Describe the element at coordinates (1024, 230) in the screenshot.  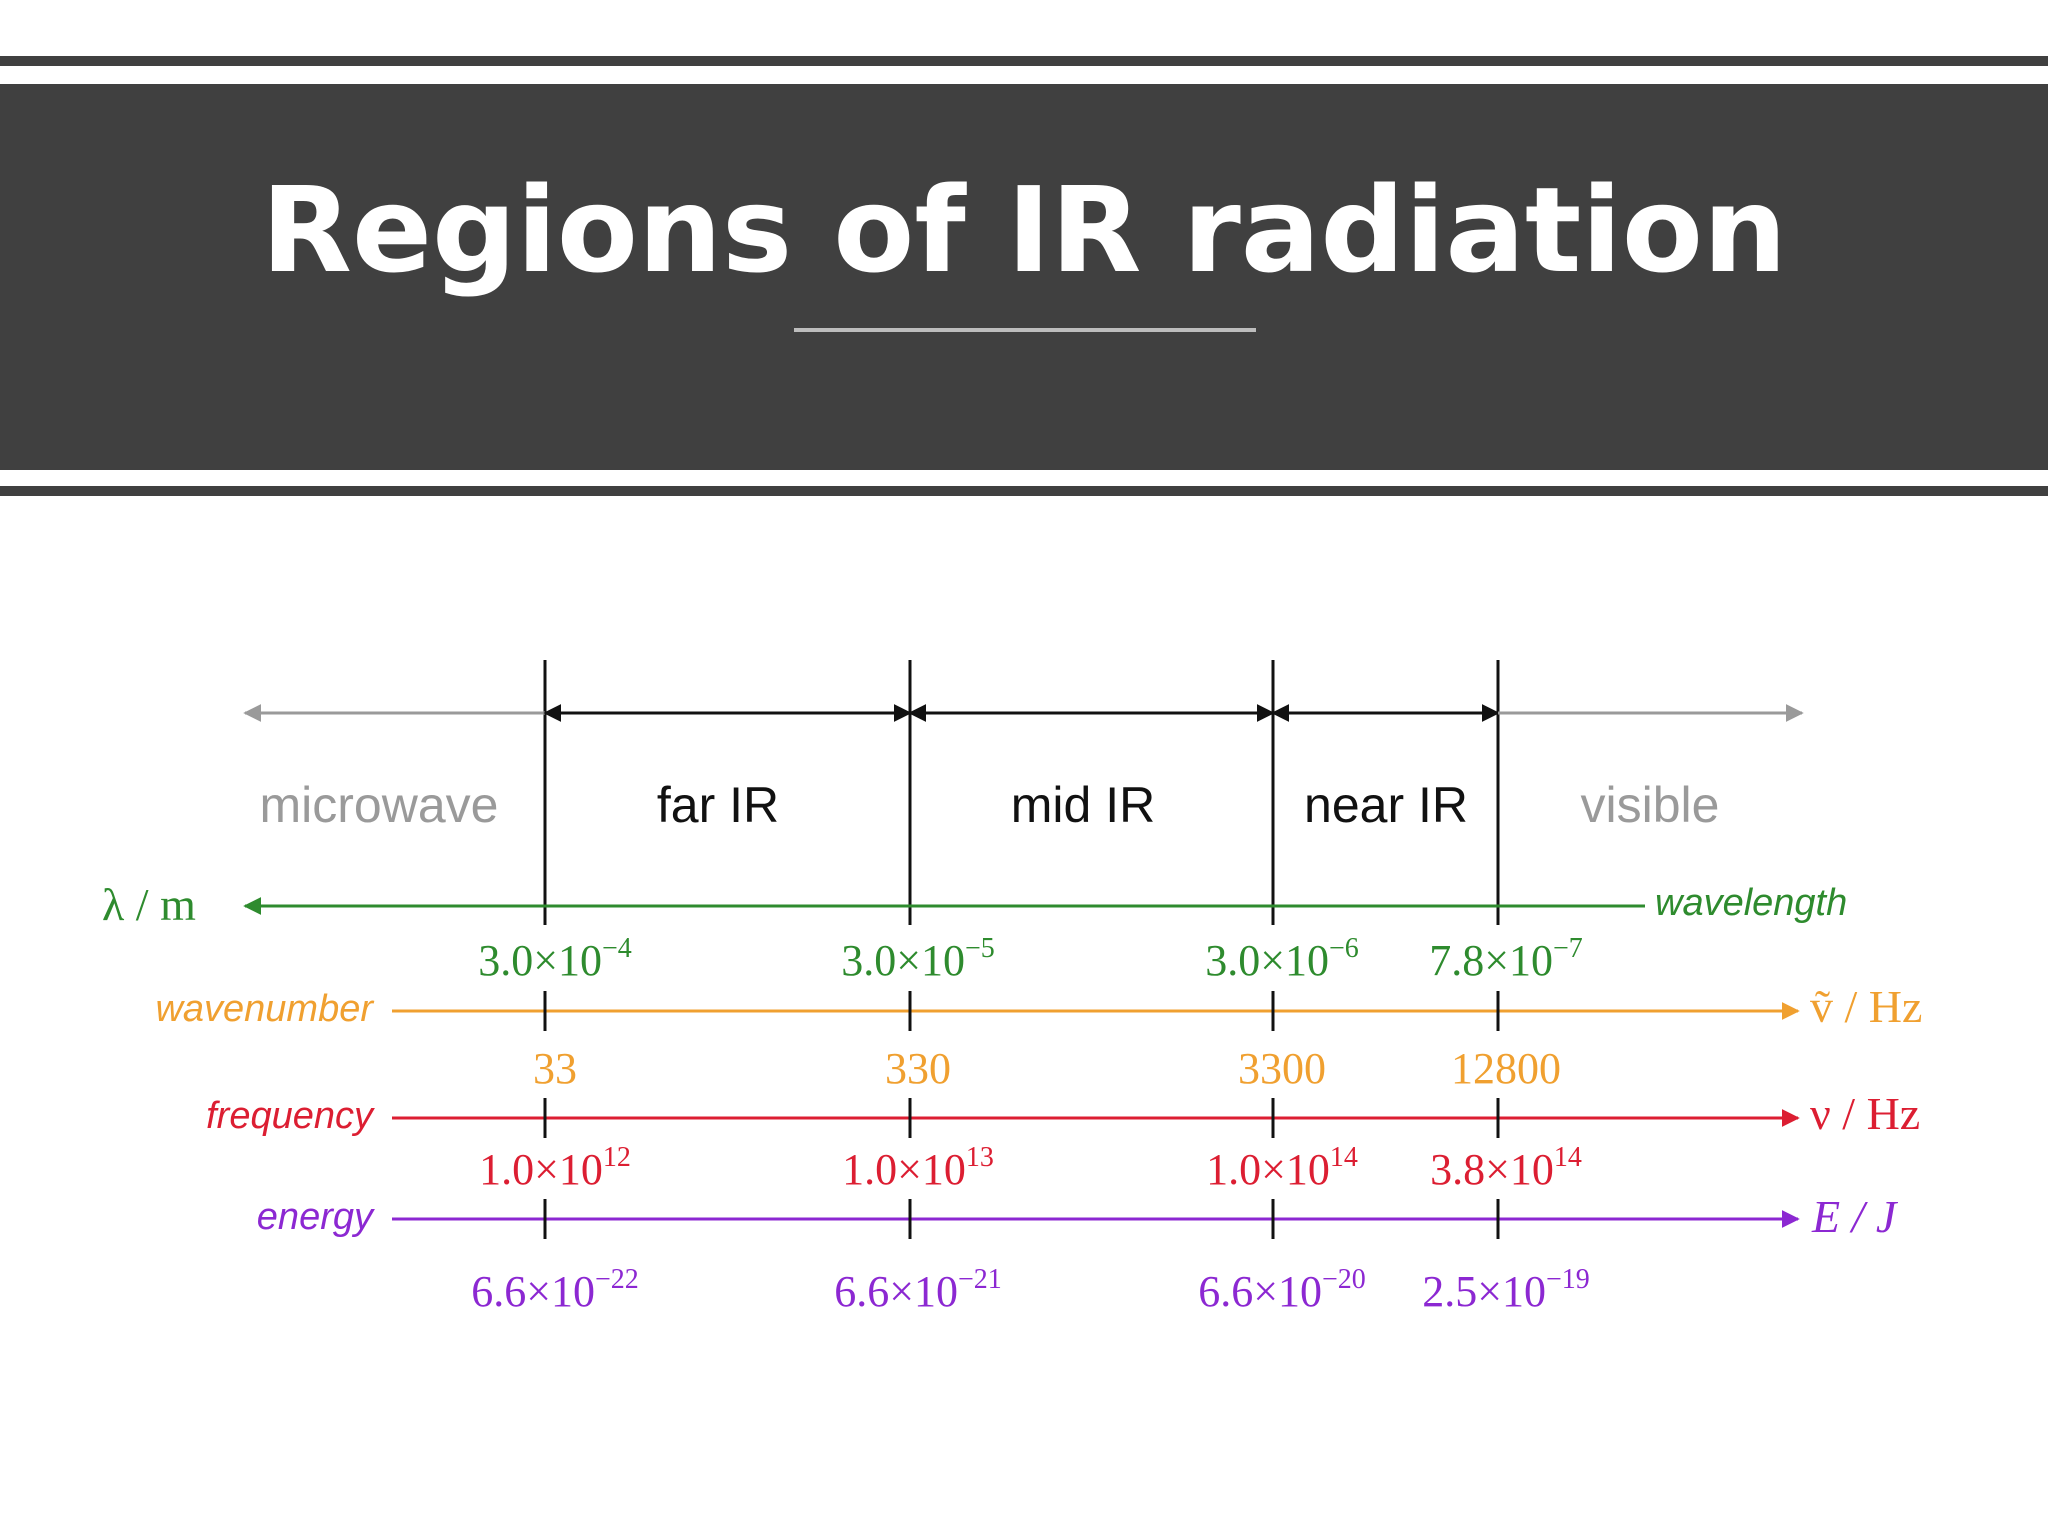
I see `slide-title: Regions of IR radiation` at that location.